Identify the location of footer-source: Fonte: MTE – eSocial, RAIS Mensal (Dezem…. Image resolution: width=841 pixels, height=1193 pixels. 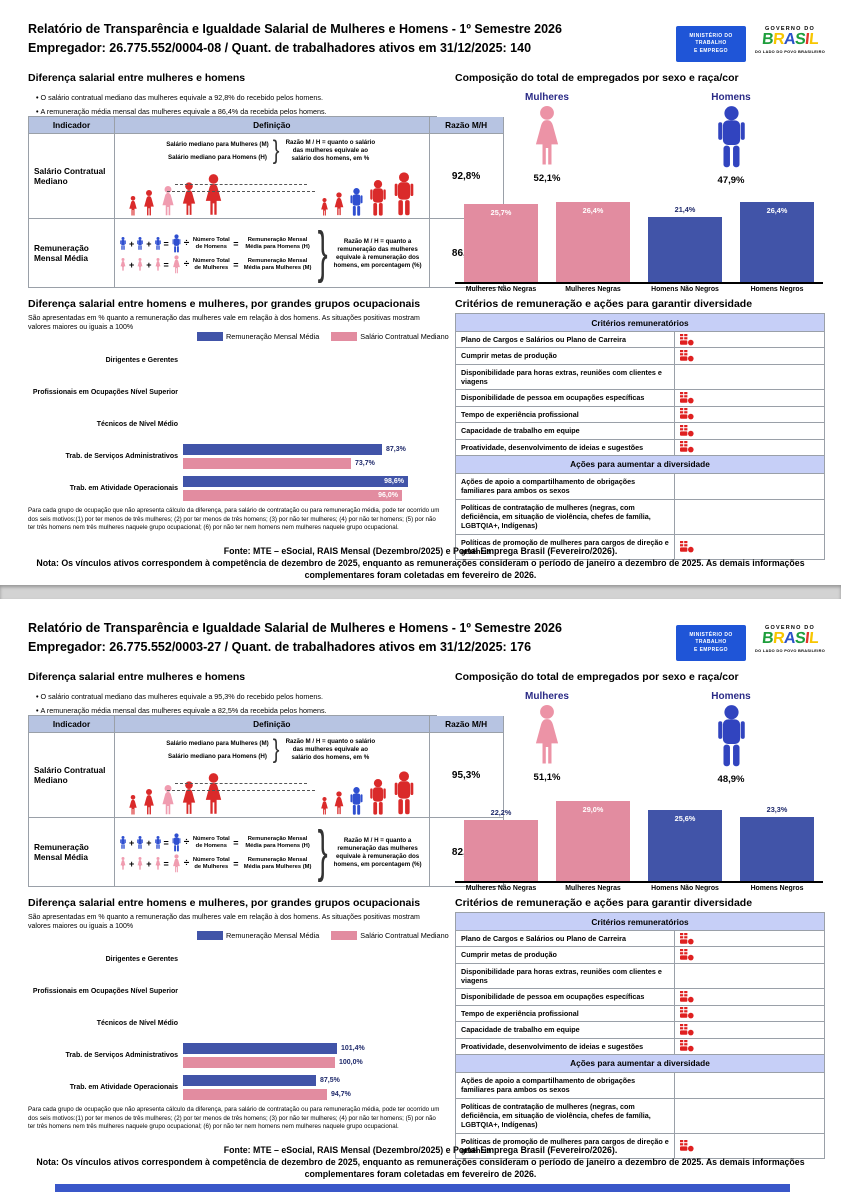
(420, 1150).